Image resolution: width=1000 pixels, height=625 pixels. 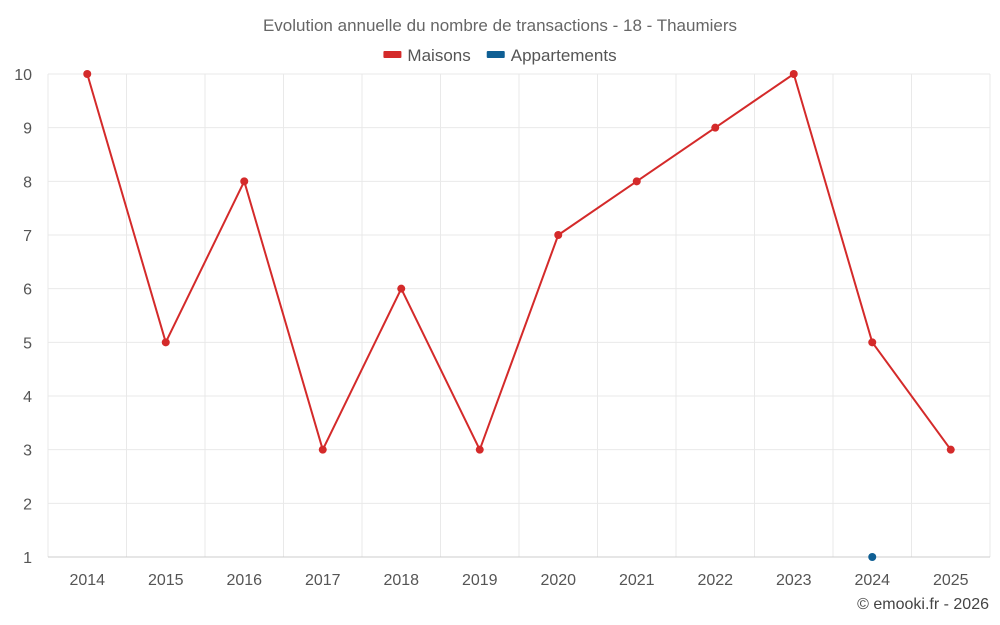 What do you see at coordinates (87, 580) in the screenshot?
I see `x-tick-label: 2014` at bounding box center [87, 580].